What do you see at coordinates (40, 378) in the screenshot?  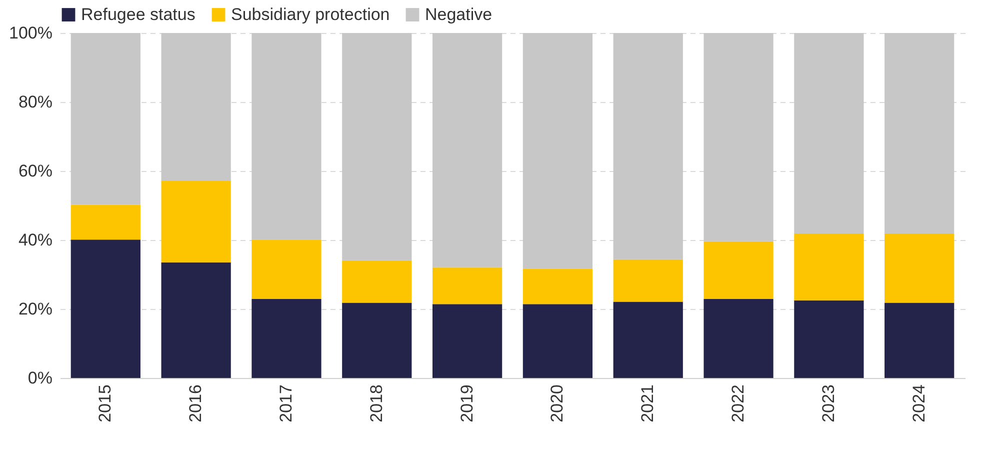 I see `y-tick-label: 0%` at bounding box center [40, 378].